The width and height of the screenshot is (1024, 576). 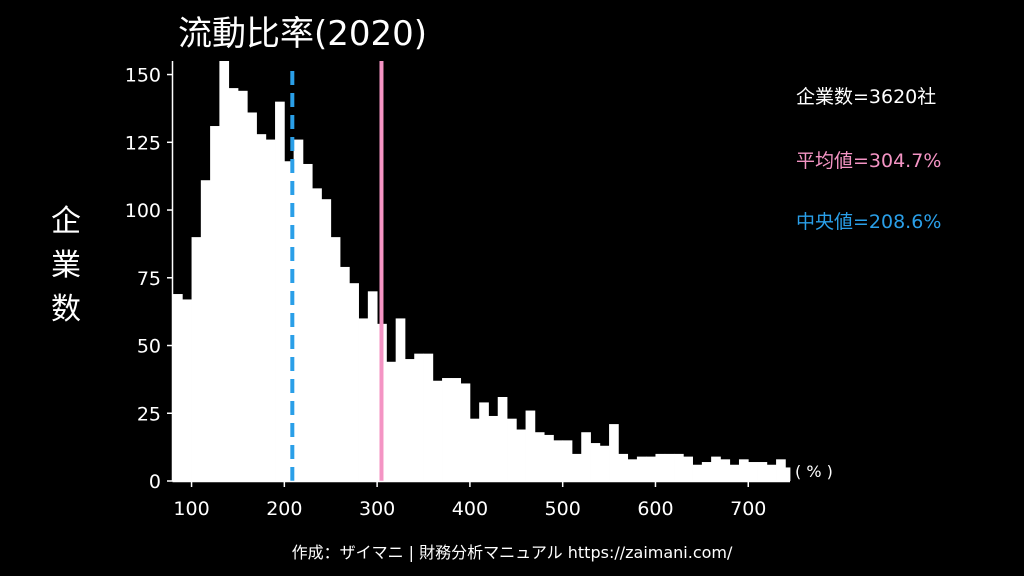 What do you see at coordinates (155, 482) in the screenshot?
I see `y-tick-label: 0` at bounding box center [155, 482].